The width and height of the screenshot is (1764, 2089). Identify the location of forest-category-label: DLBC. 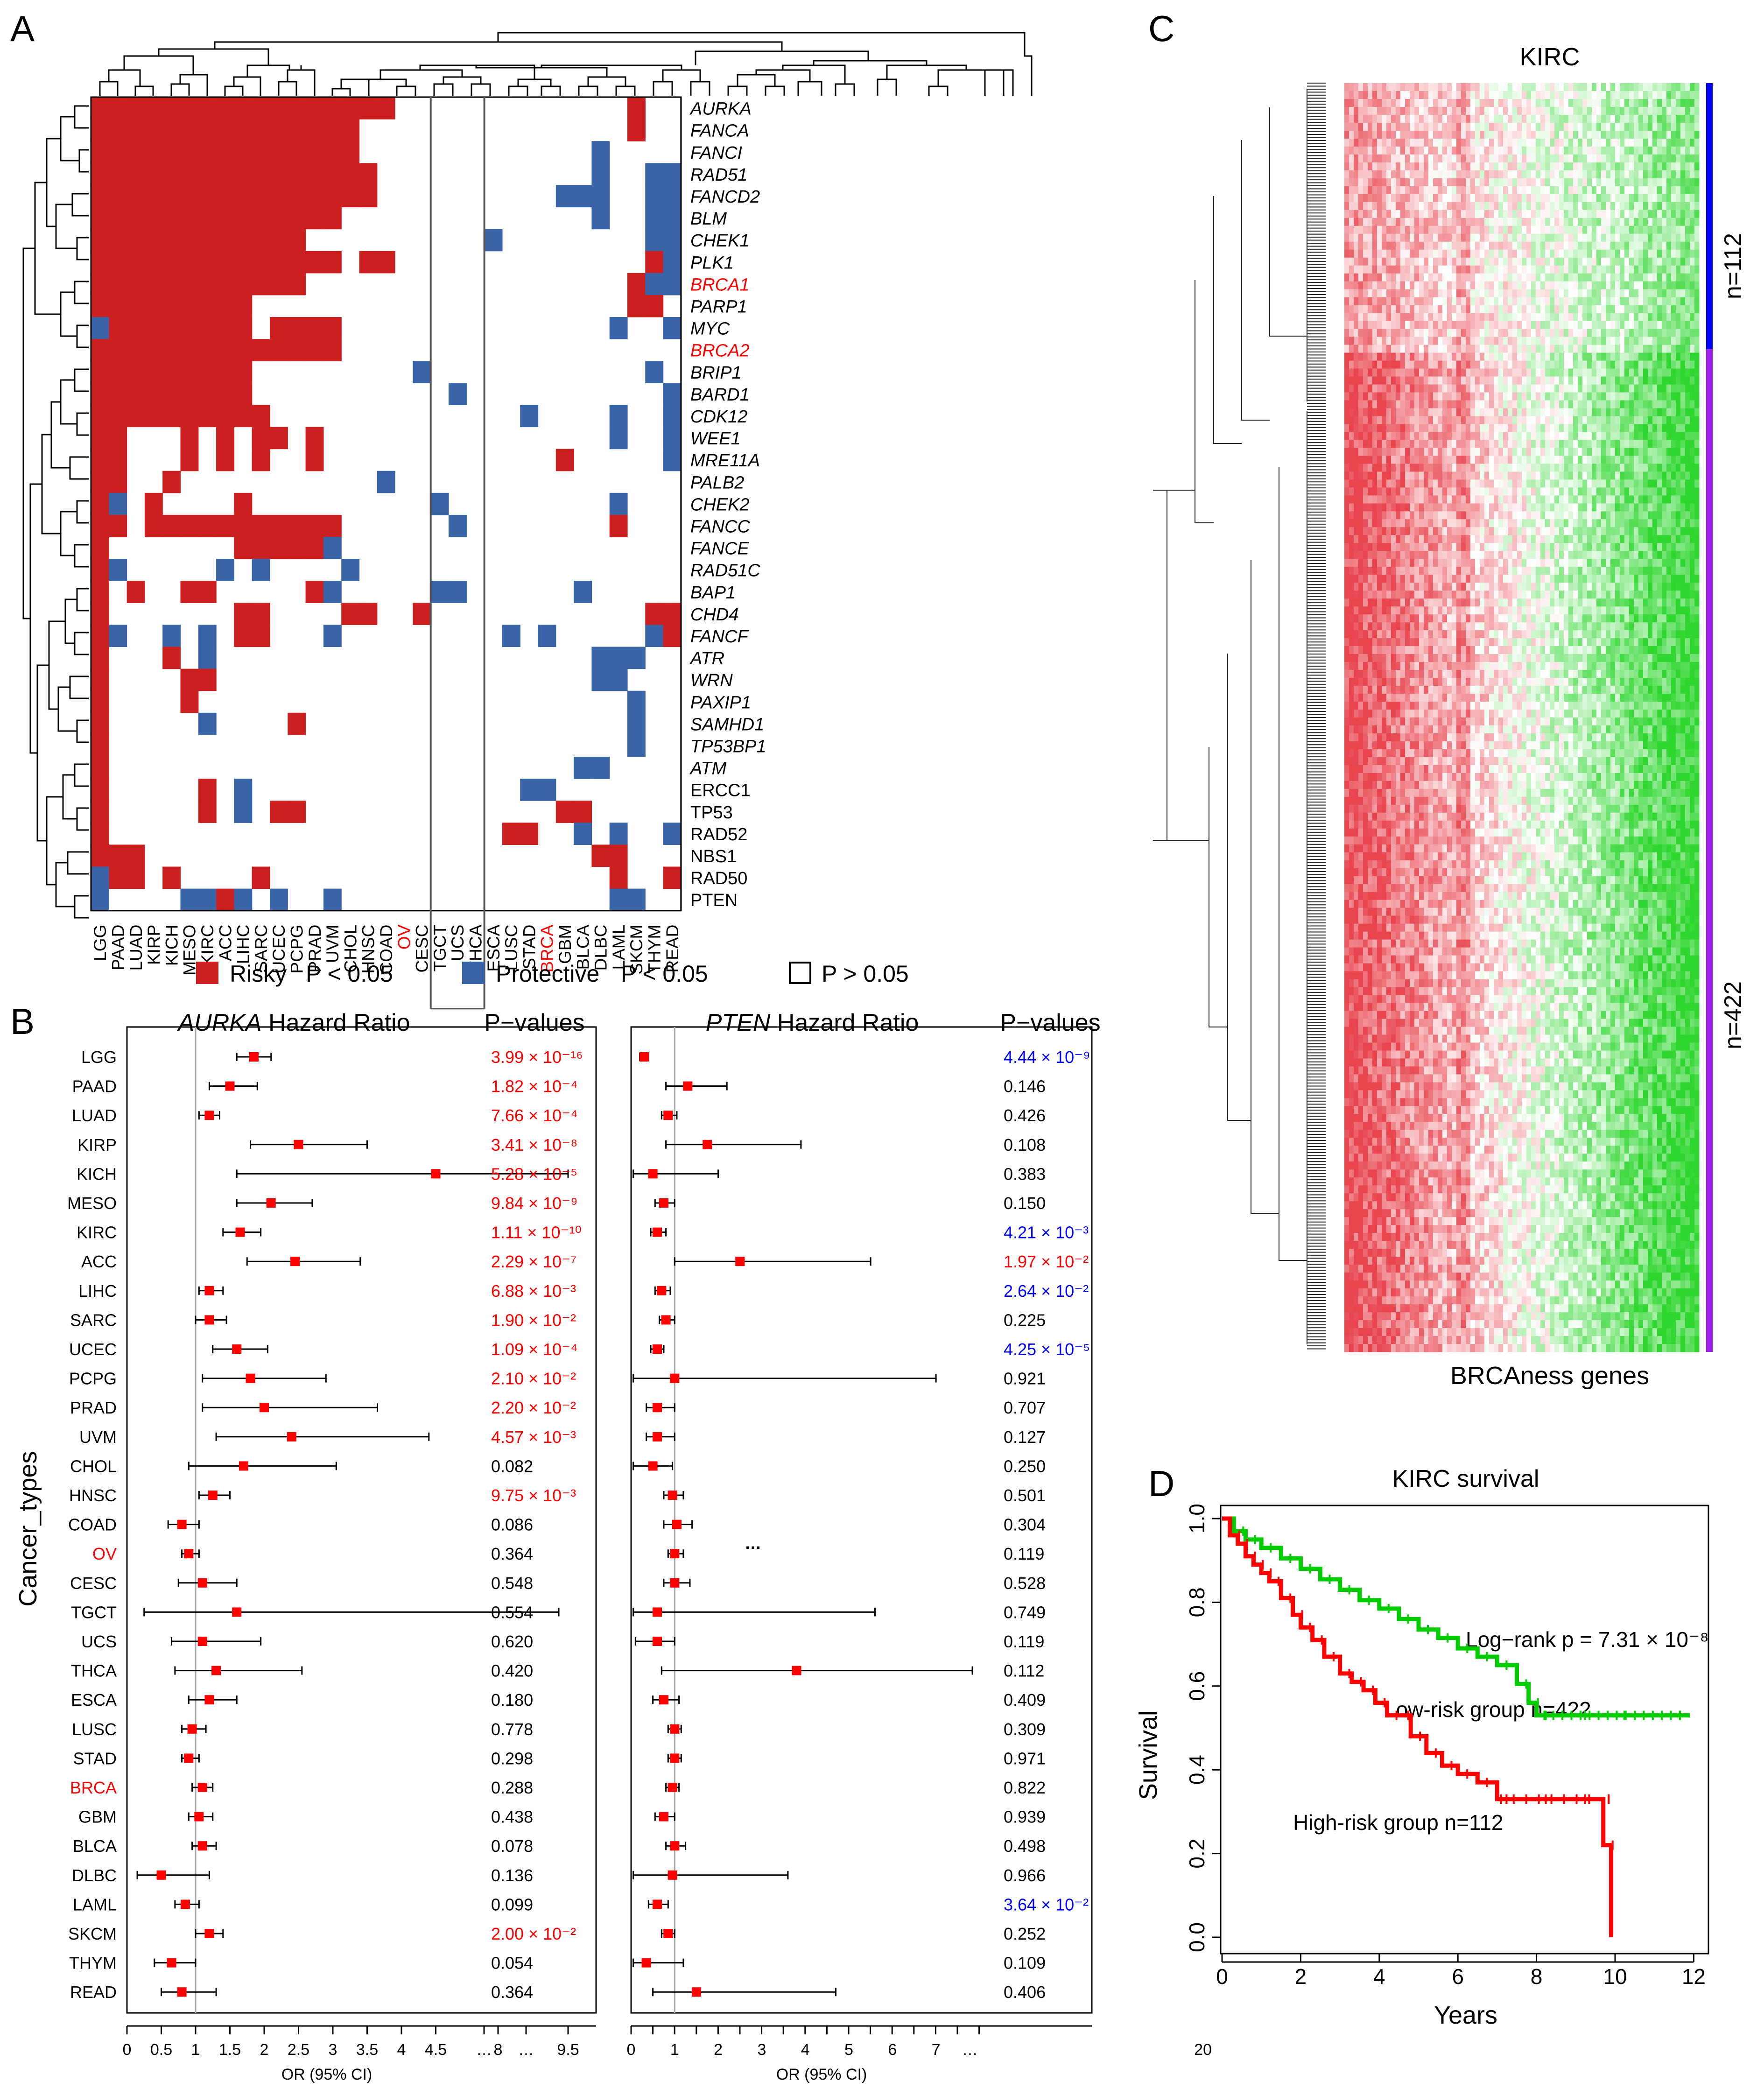
(94, 1875).